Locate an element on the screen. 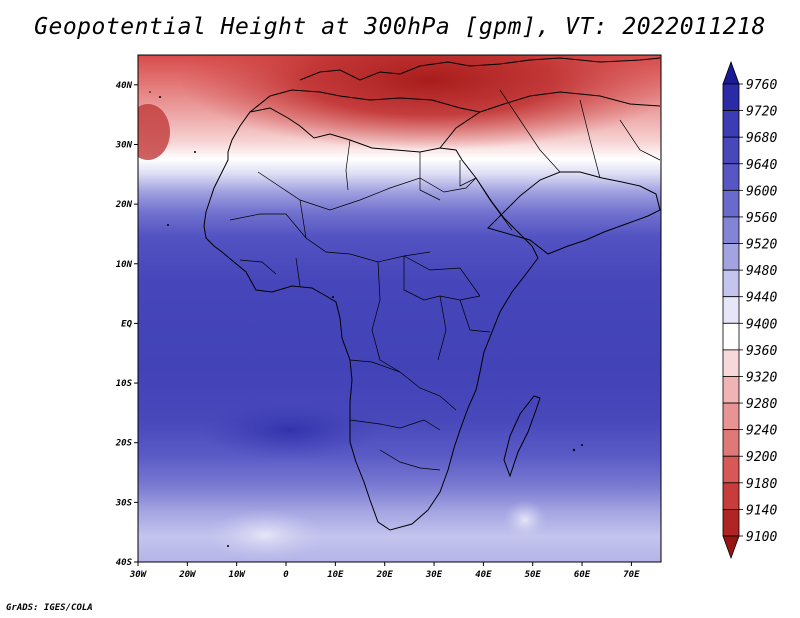  lat-tick-label: 10N is located at coordinates (124, 265).